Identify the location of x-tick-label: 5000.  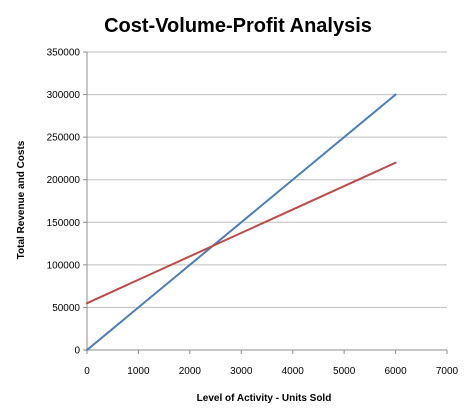
(344, 371).